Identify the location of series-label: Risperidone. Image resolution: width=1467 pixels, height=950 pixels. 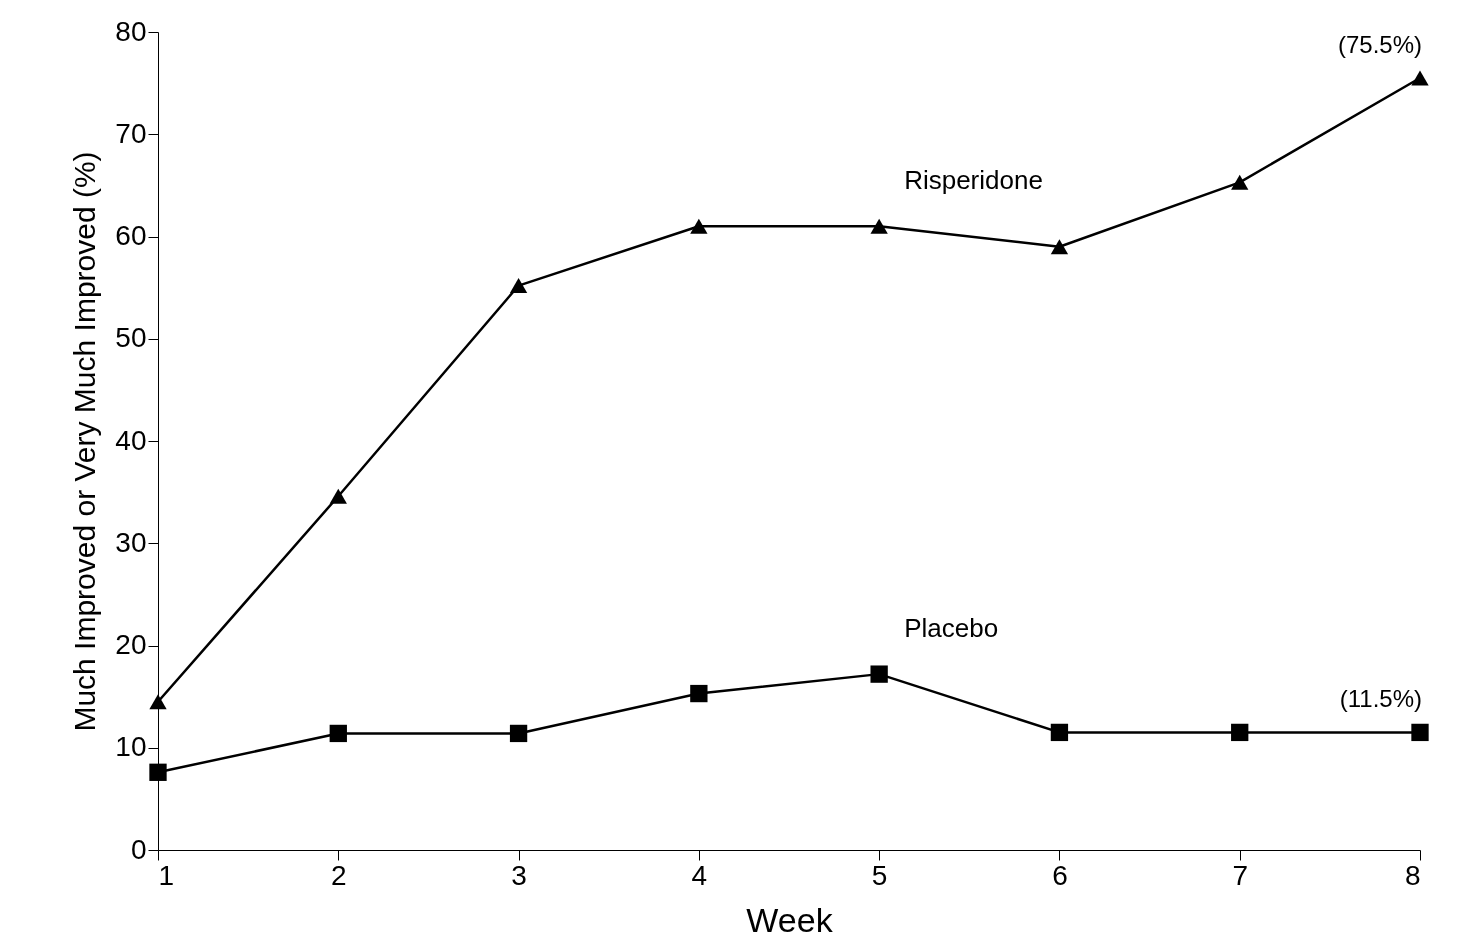
(973, 180).